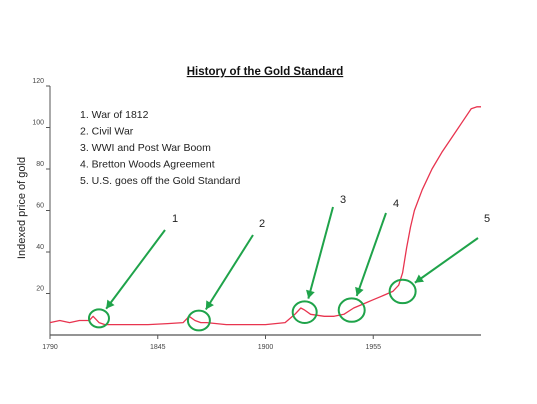 This screenshot has width=537, height=404. I want to click on legend-entry: 4. Bretton Woods Agreement, so click(147, 165).